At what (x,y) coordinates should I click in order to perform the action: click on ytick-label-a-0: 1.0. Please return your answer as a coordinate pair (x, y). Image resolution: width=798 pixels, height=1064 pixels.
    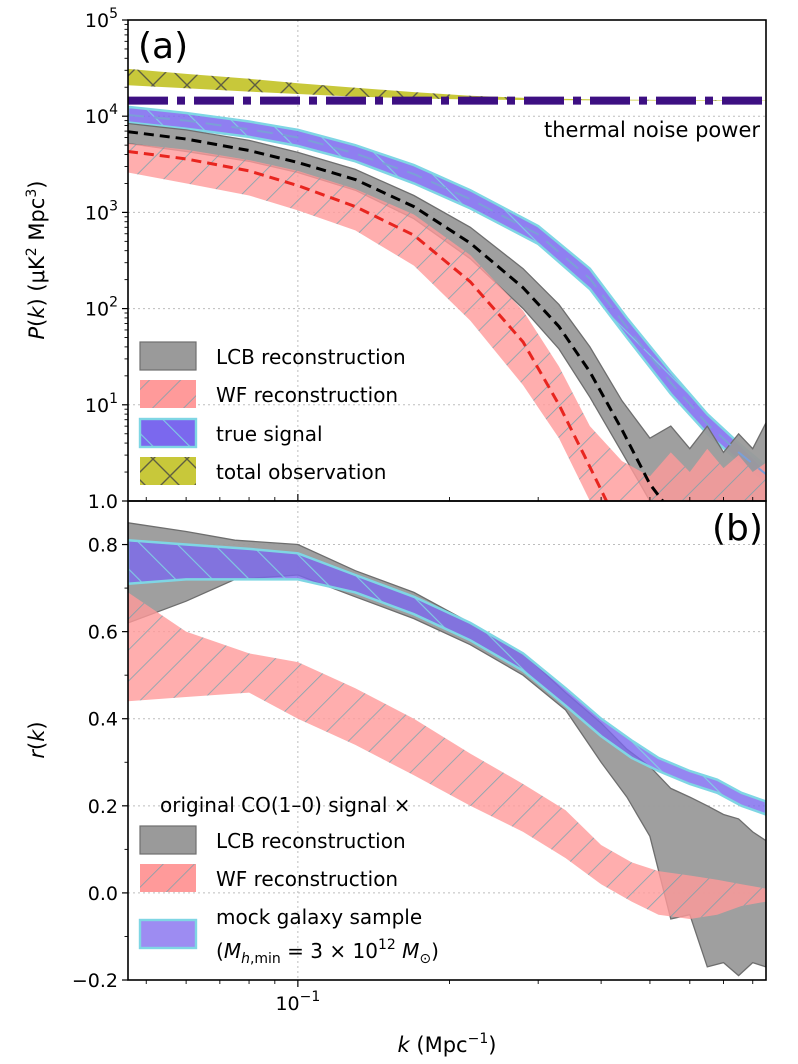
    Looking at the image, I should click on (103, 502).